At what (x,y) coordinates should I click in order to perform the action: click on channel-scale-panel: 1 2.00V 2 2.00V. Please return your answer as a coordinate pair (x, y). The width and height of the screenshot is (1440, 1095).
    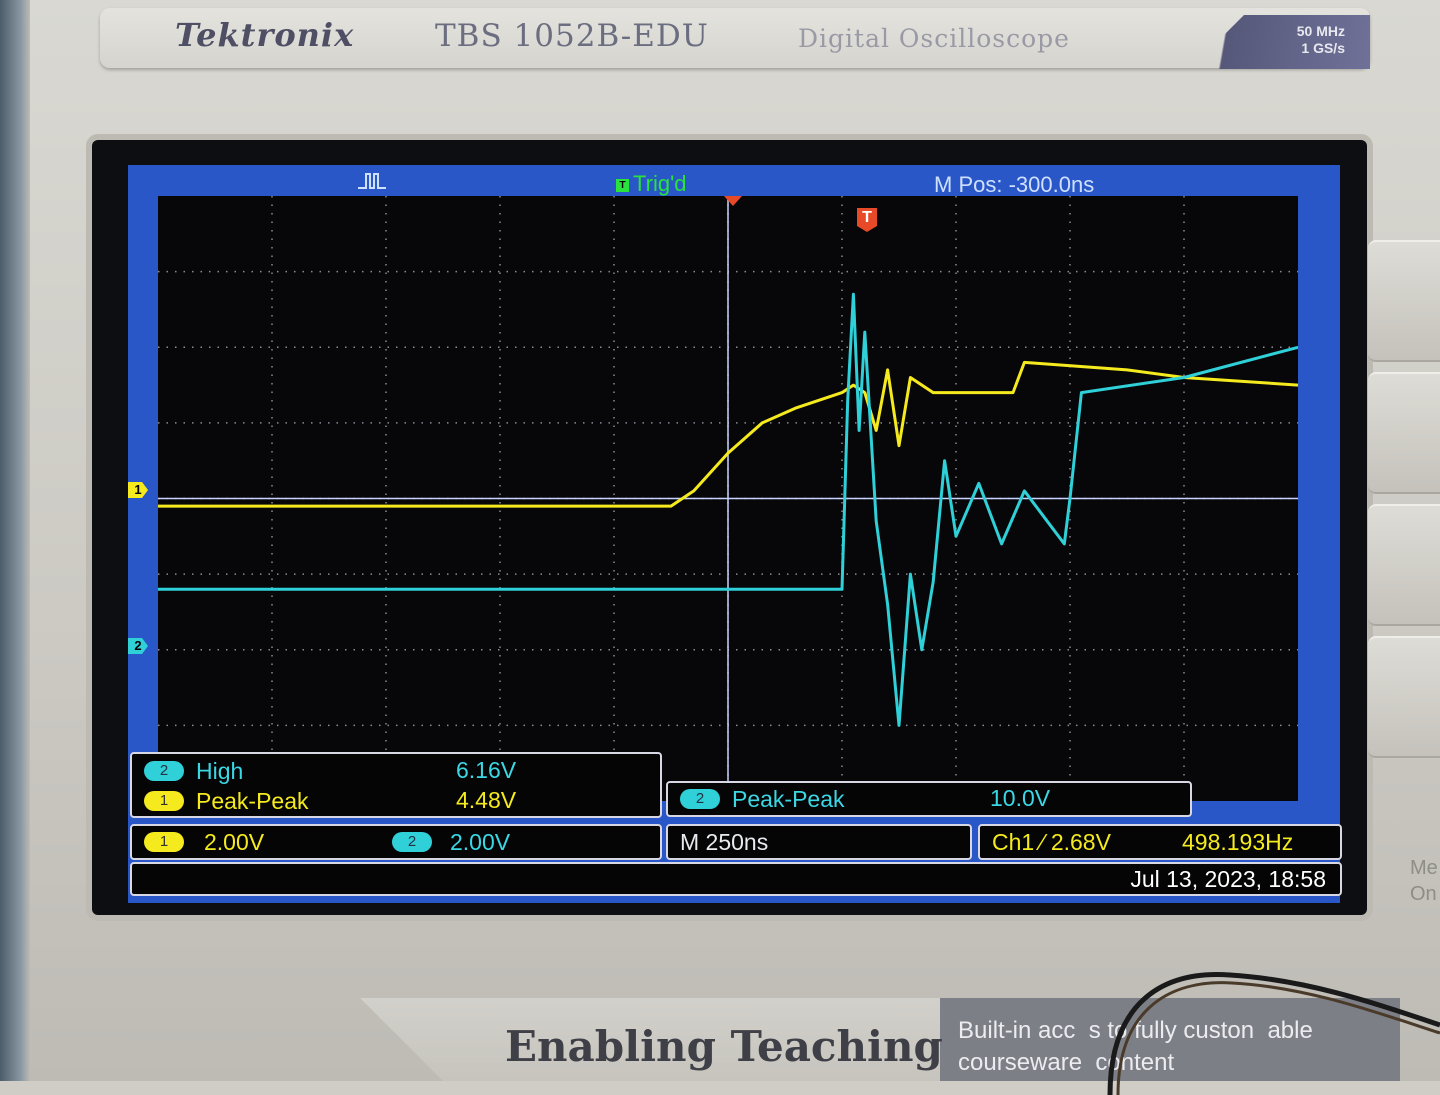
    Looking at the image, I should click on (396, 842).